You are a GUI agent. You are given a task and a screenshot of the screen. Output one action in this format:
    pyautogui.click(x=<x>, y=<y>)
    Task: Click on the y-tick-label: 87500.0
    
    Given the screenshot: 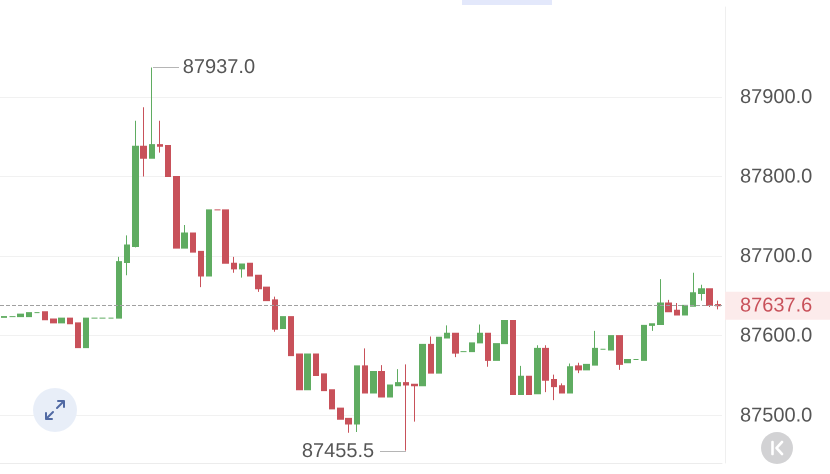 What is the action you would take?
    pyautogui.click(x=776, y=415)
    